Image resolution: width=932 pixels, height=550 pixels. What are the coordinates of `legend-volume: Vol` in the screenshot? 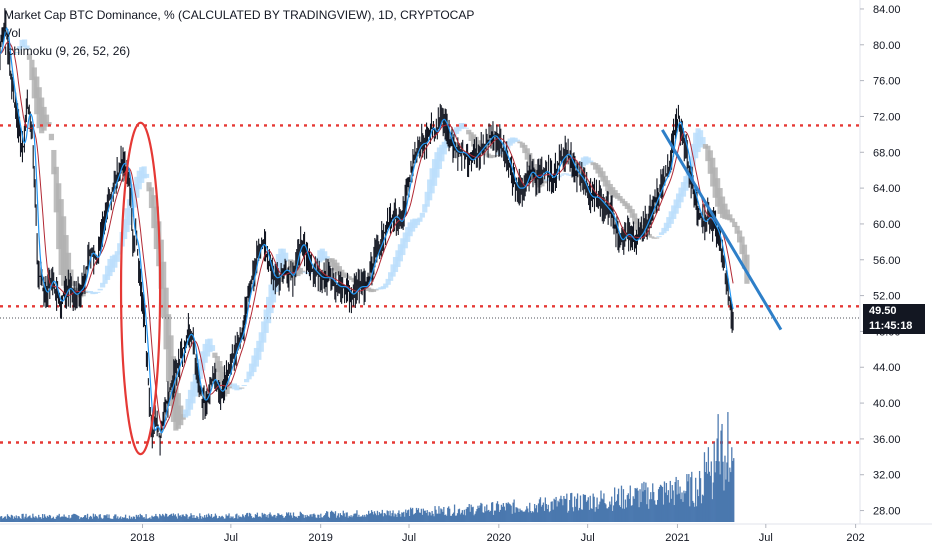 It's located at (12, 33).